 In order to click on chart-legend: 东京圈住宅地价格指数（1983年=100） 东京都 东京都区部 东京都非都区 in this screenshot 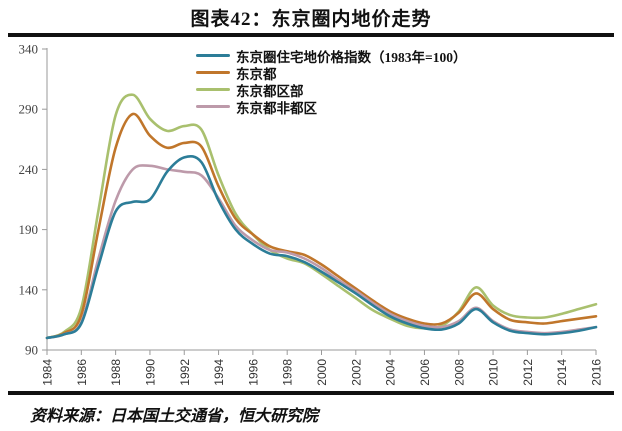, I will do `click(381, 81)`.